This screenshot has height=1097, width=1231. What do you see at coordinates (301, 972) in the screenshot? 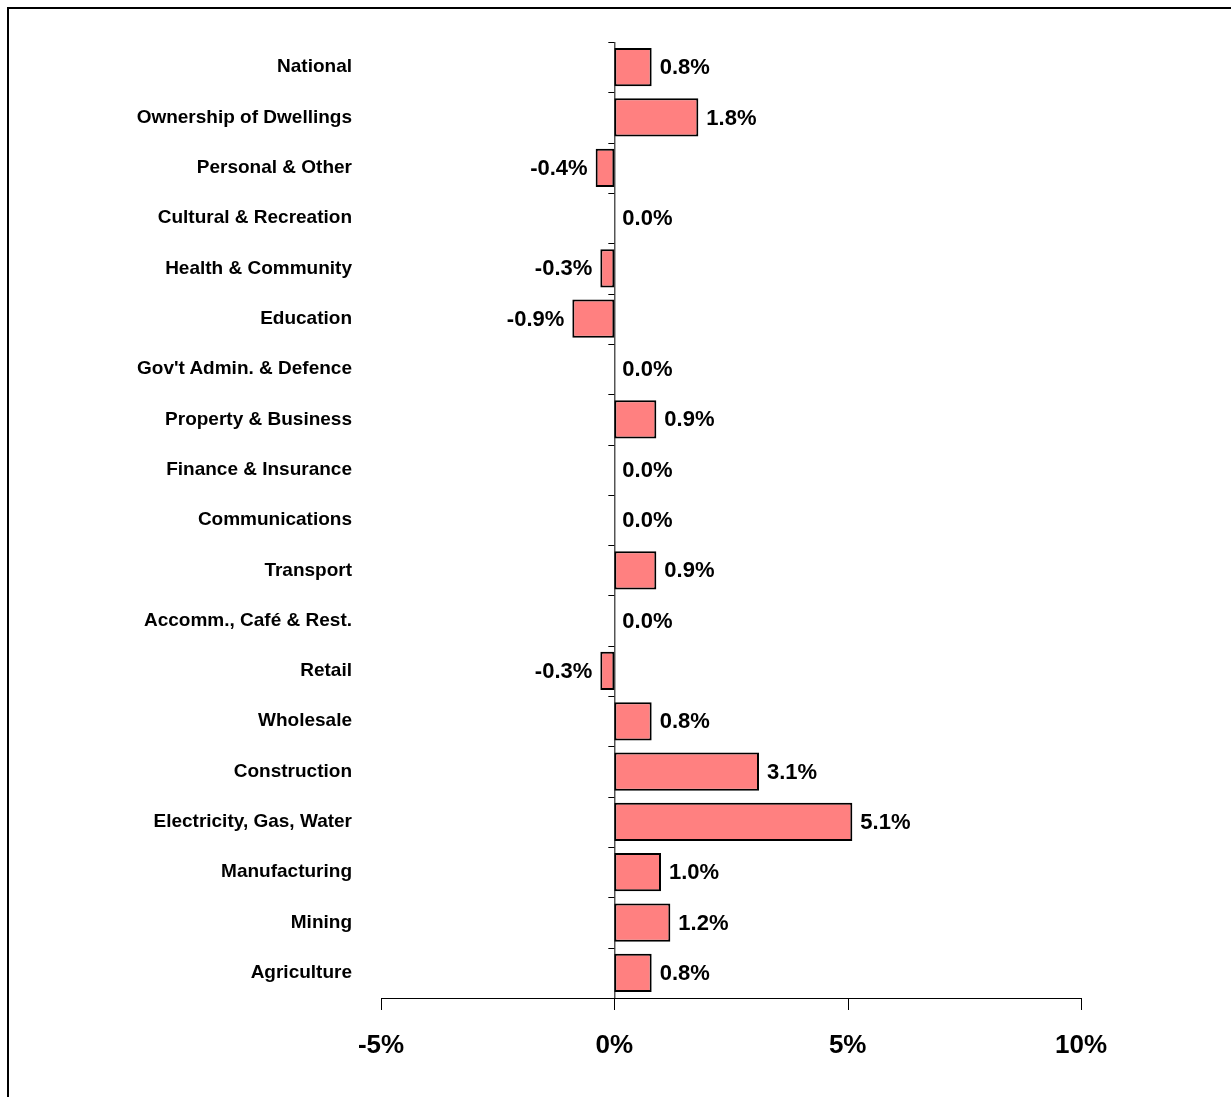
I see `y-tick-label: Agriculture` at bounding box center [301, 972].